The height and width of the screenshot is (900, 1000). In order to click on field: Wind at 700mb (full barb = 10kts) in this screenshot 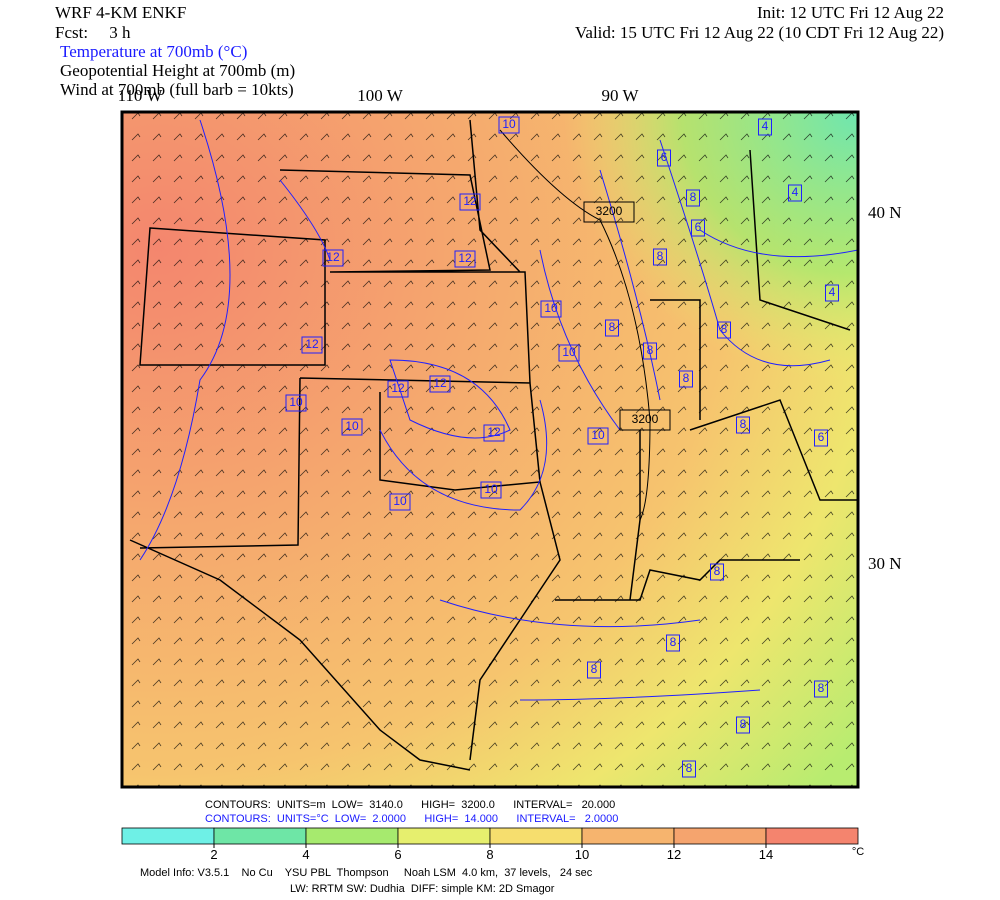, I will do `click(177, 89)`.